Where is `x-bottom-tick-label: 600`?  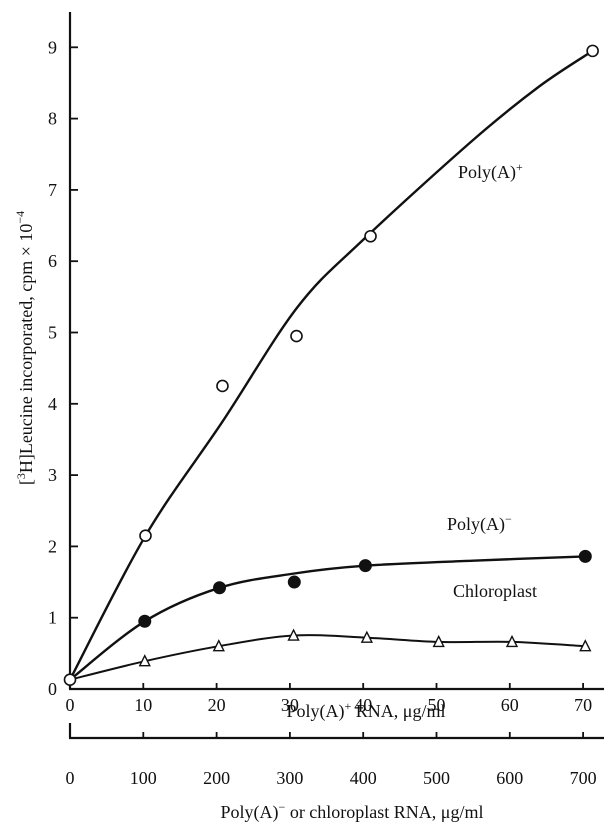 x-bottom-tick-label: 600 is located at coordinates (509, 778).